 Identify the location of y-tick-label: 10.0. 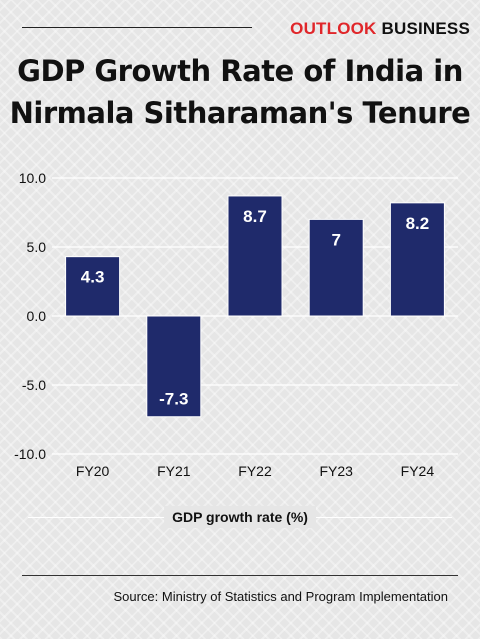
(32, 178).